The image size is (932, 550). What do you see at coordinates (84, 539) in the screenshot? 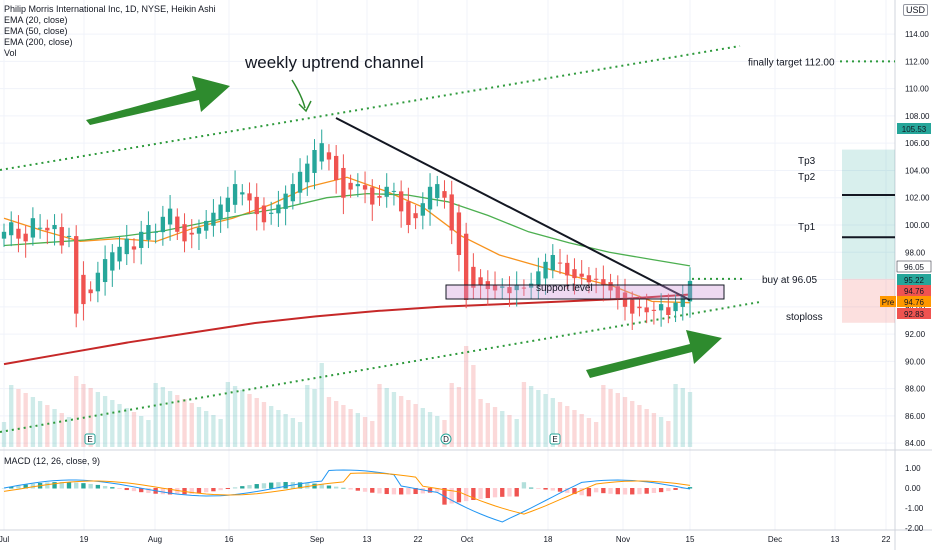
I see `x-tick-1: 19` at bounding box center [84, 539].